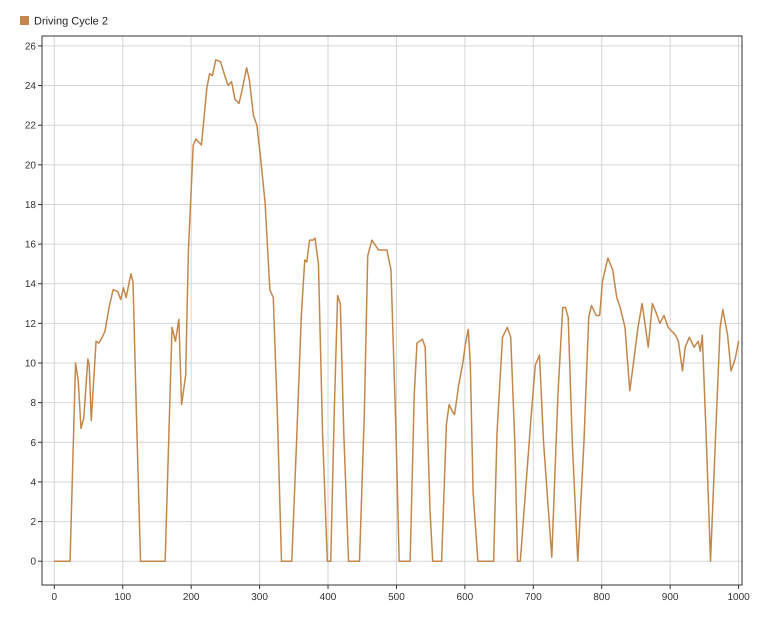  I want to click on x-tick-label: 0, so click(55, 597).